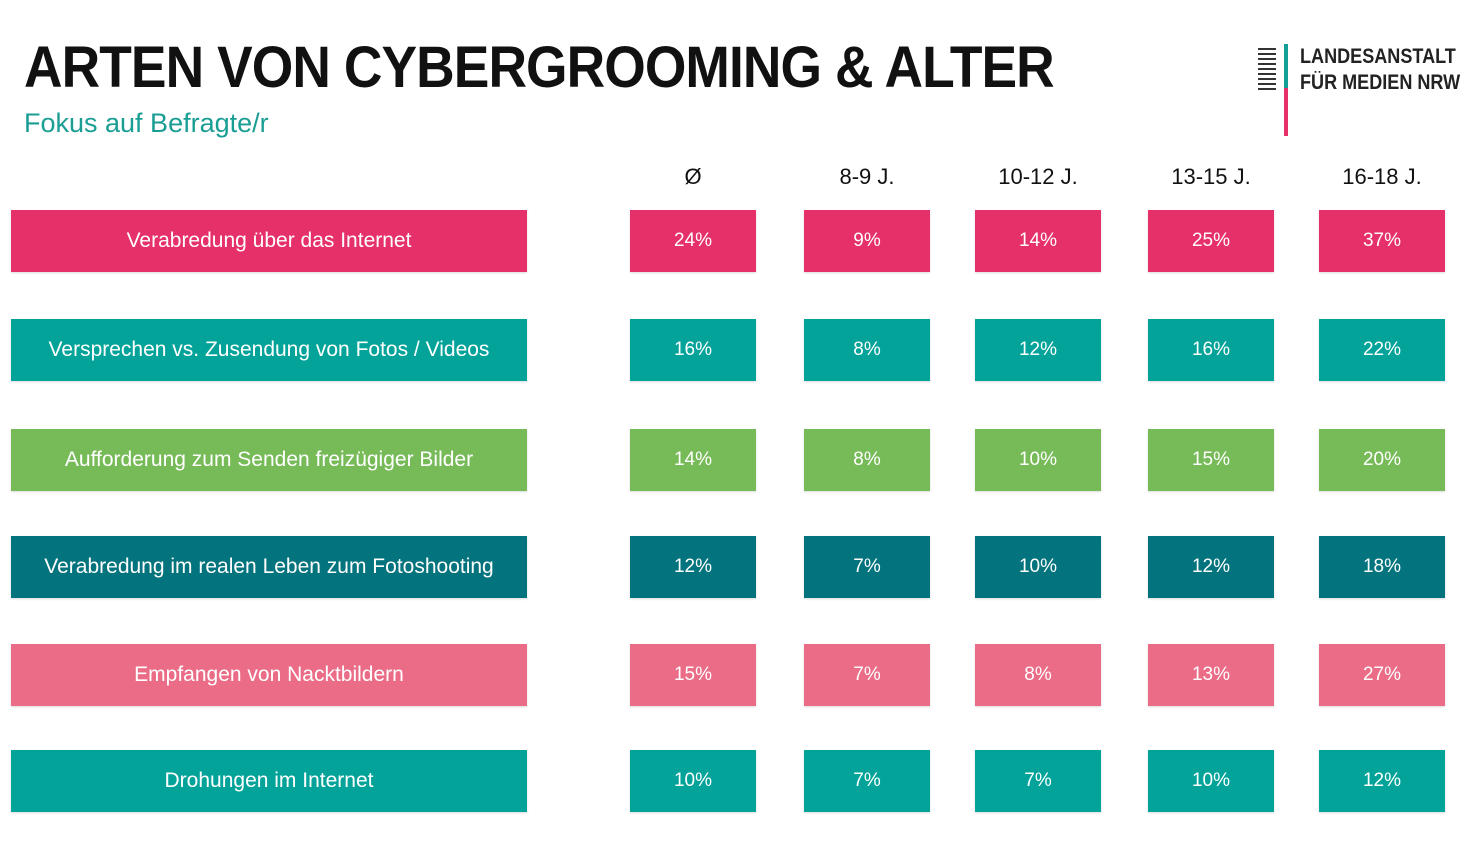  Describe the element at coordinates (269, 781) in the screenshot. I see `row-label: Drohungen im Internet` at that location.